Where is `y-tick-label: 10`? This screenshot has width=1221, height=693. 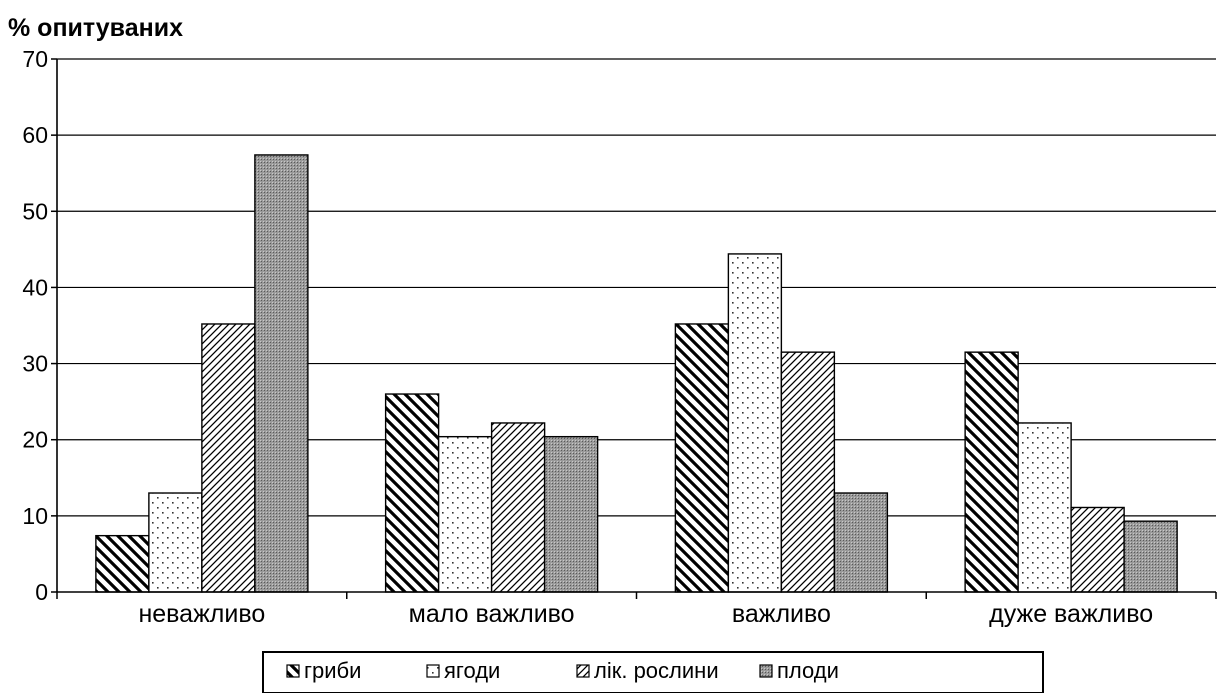
y-tick-label: 10 is located at coordinates (35, 516).